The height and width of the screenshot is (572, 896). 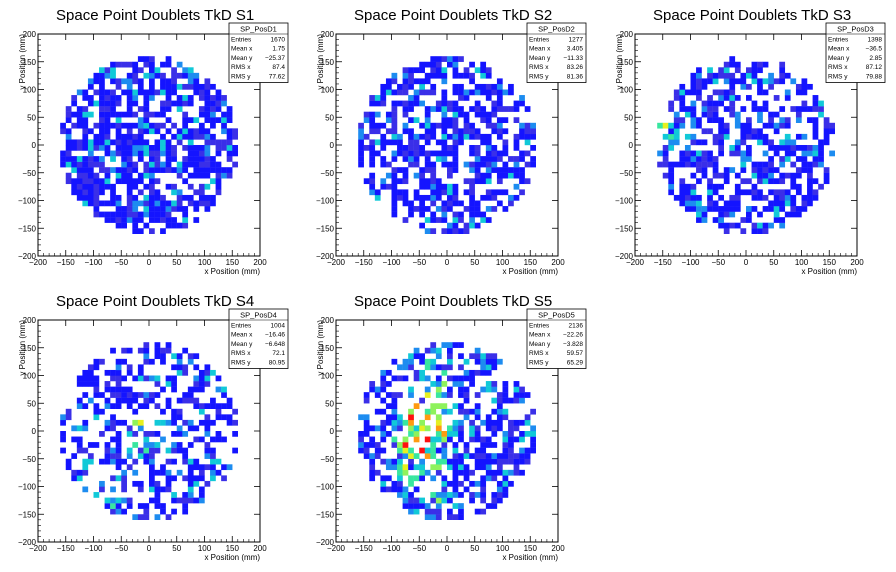 What do you see at coordinates (155, 15) in the screenshot?
I see `plot-title: Space Point Doublets TkD S1` at bounding box center [155, 15].